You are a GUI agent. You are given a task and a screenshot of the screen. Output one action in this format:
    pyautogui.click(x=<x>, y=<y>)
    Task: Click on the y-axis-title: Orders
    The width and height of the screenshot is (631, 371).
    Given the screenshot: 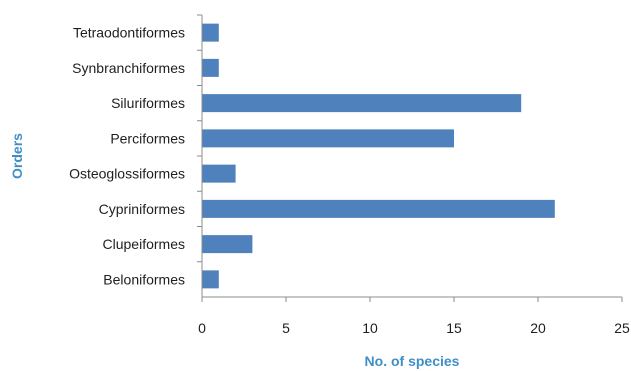 What is the action you would take?
    pyautogui.click(x=17, y=156)
    